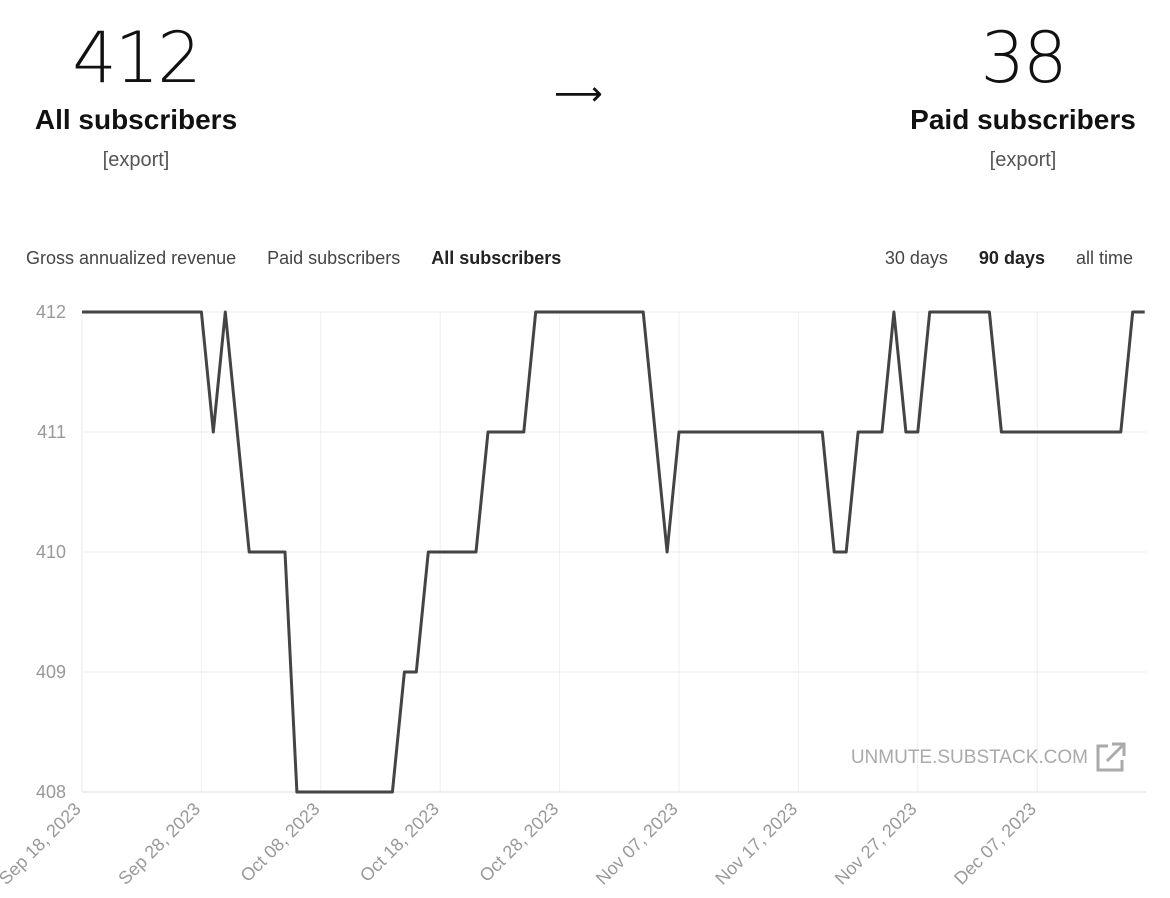  Describe the element at coordinates (280, 842) in the screenshot. I see `x-tick-label: Oct 08, 2023` at that location.